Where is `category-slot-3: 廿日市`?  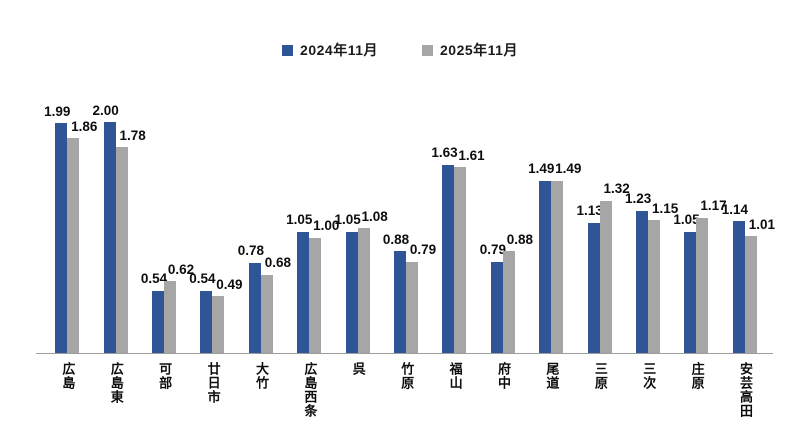 category-slot-3: 廿日市 is located at coordinates (212, 390).